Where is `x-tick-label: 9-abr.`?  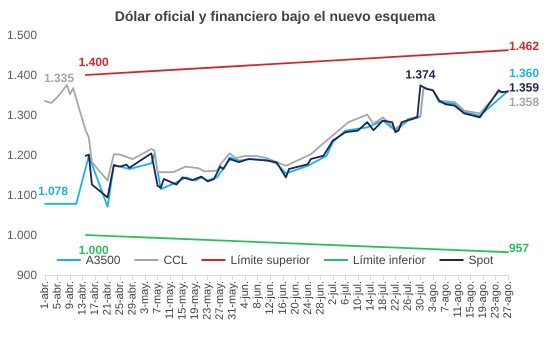
x-tick-label: 9-abr. is located at coordinates (70, 295).